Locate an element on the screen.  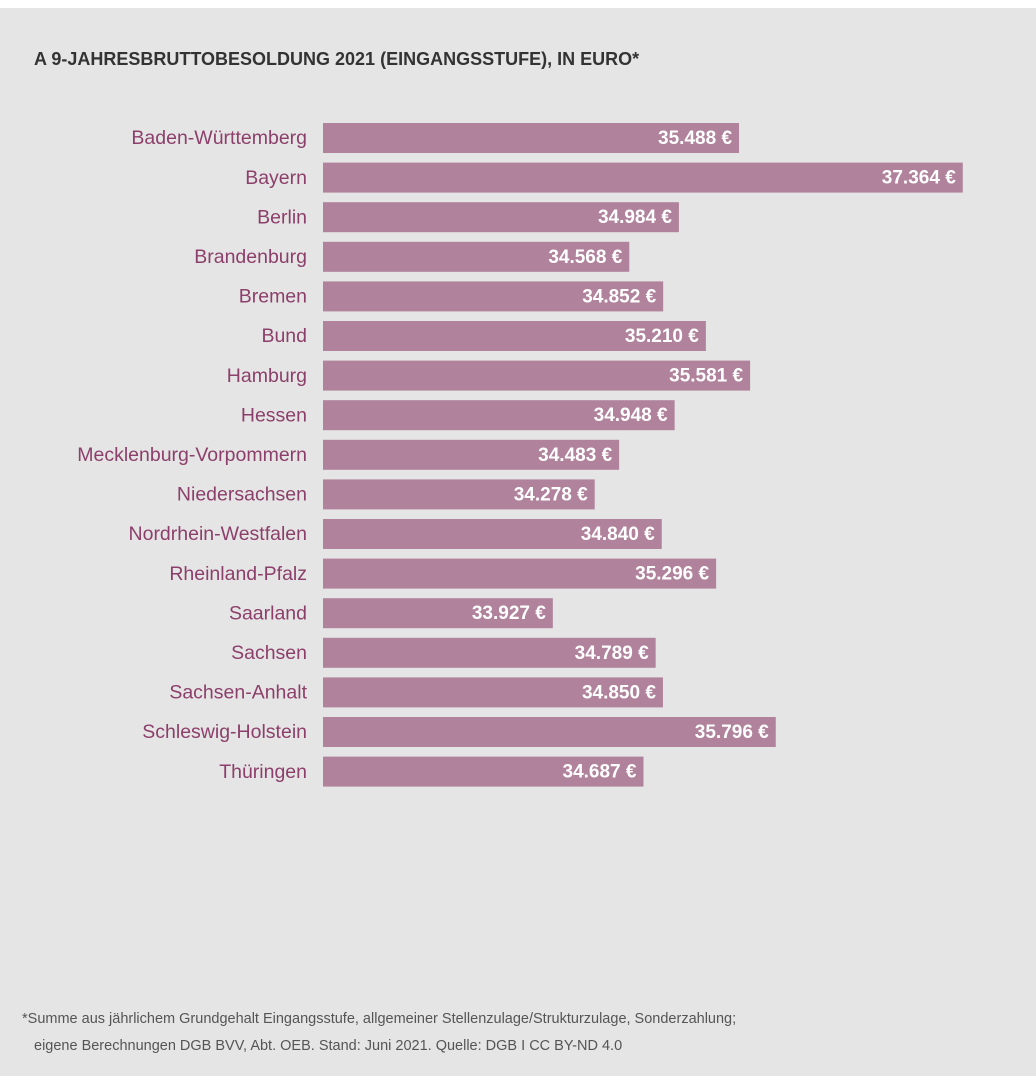
value-label: 35.296 € is located at coordinates (672, 574).